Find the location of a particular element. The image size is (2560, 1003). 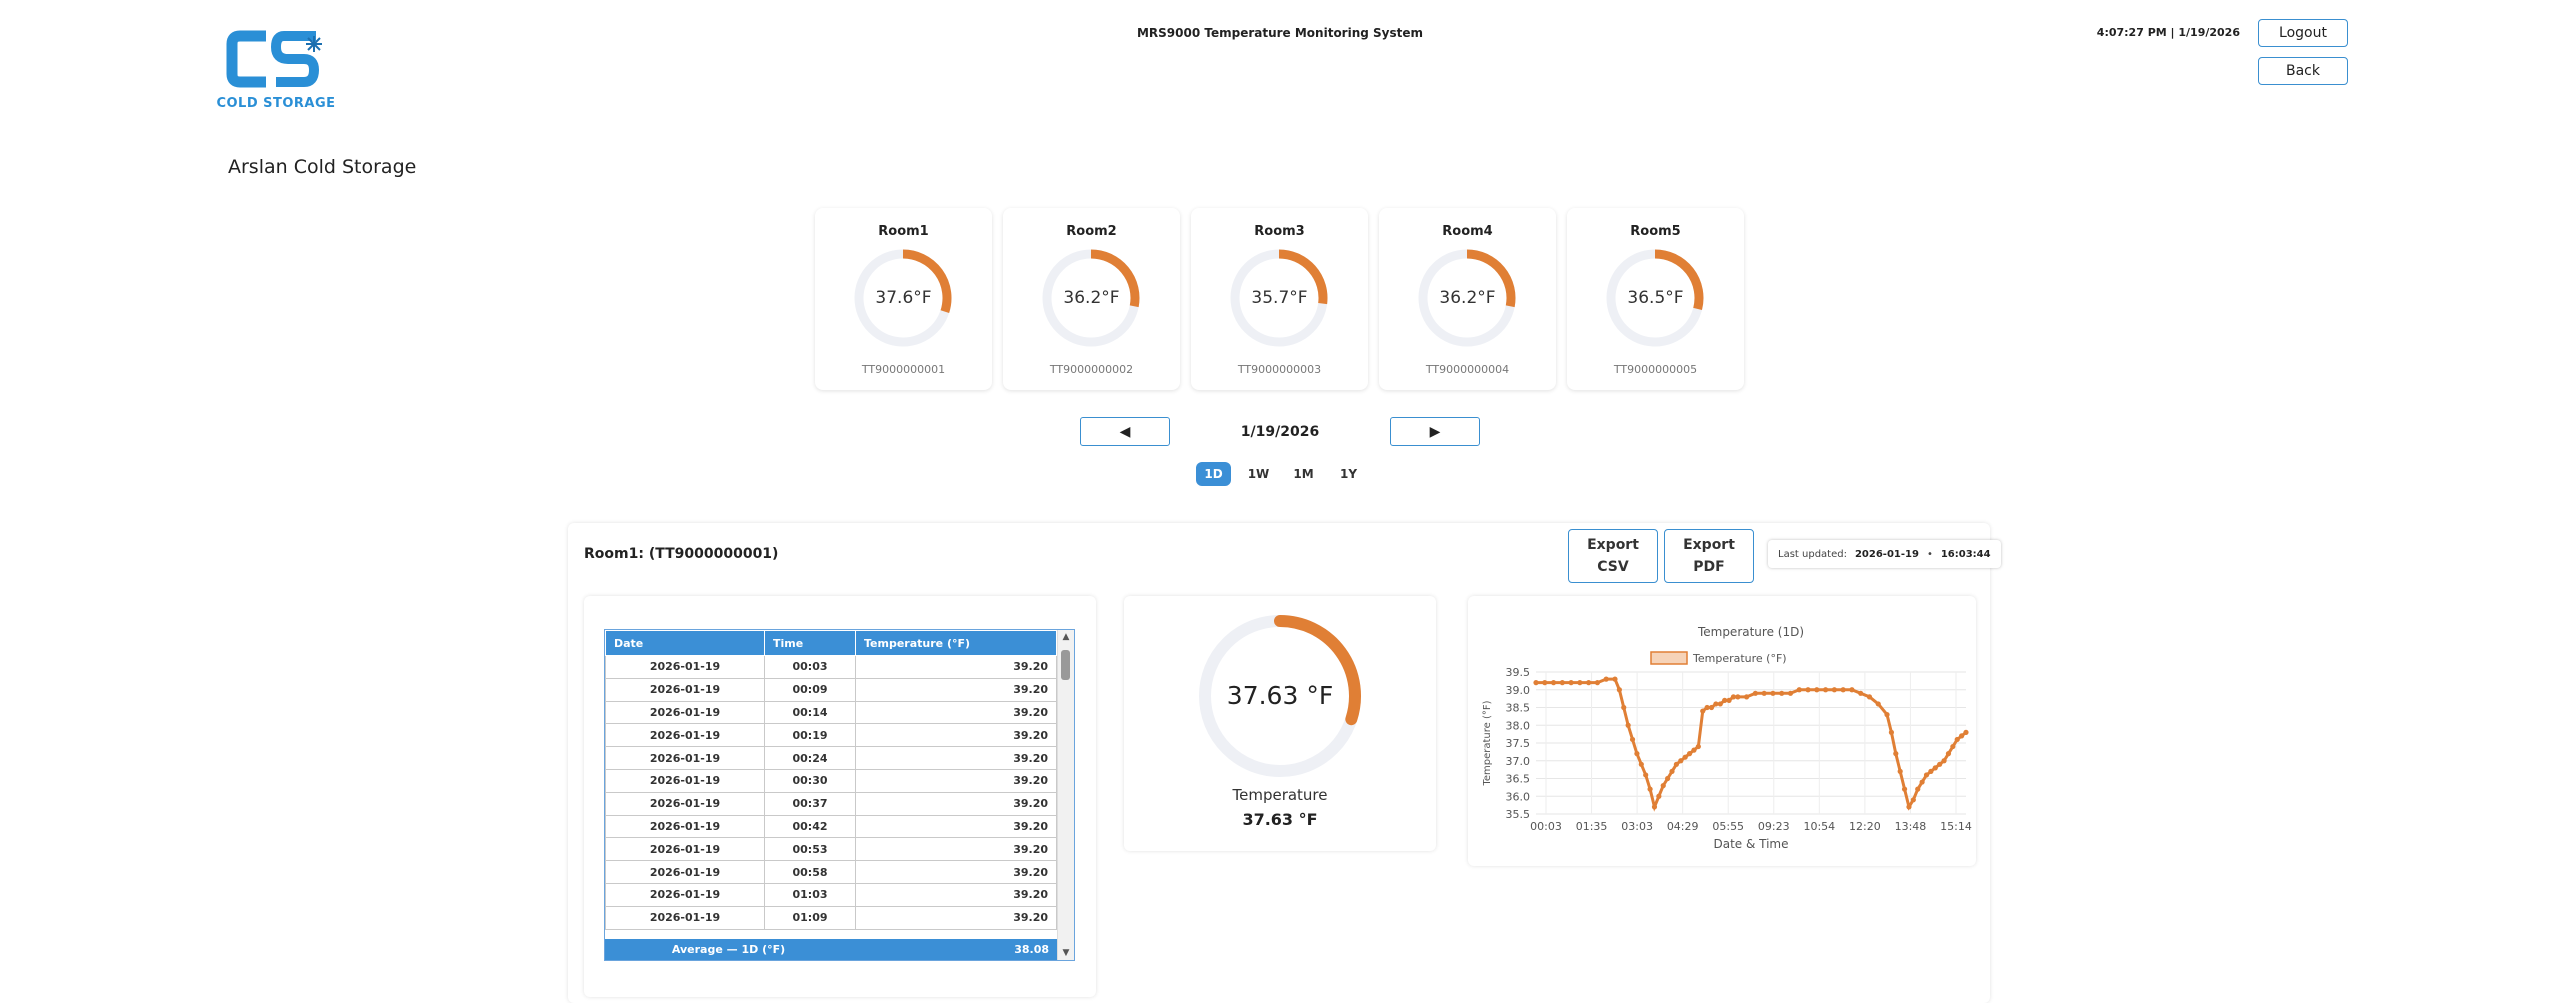

temperature-gauge-card is located at coordinates (1280, 723).